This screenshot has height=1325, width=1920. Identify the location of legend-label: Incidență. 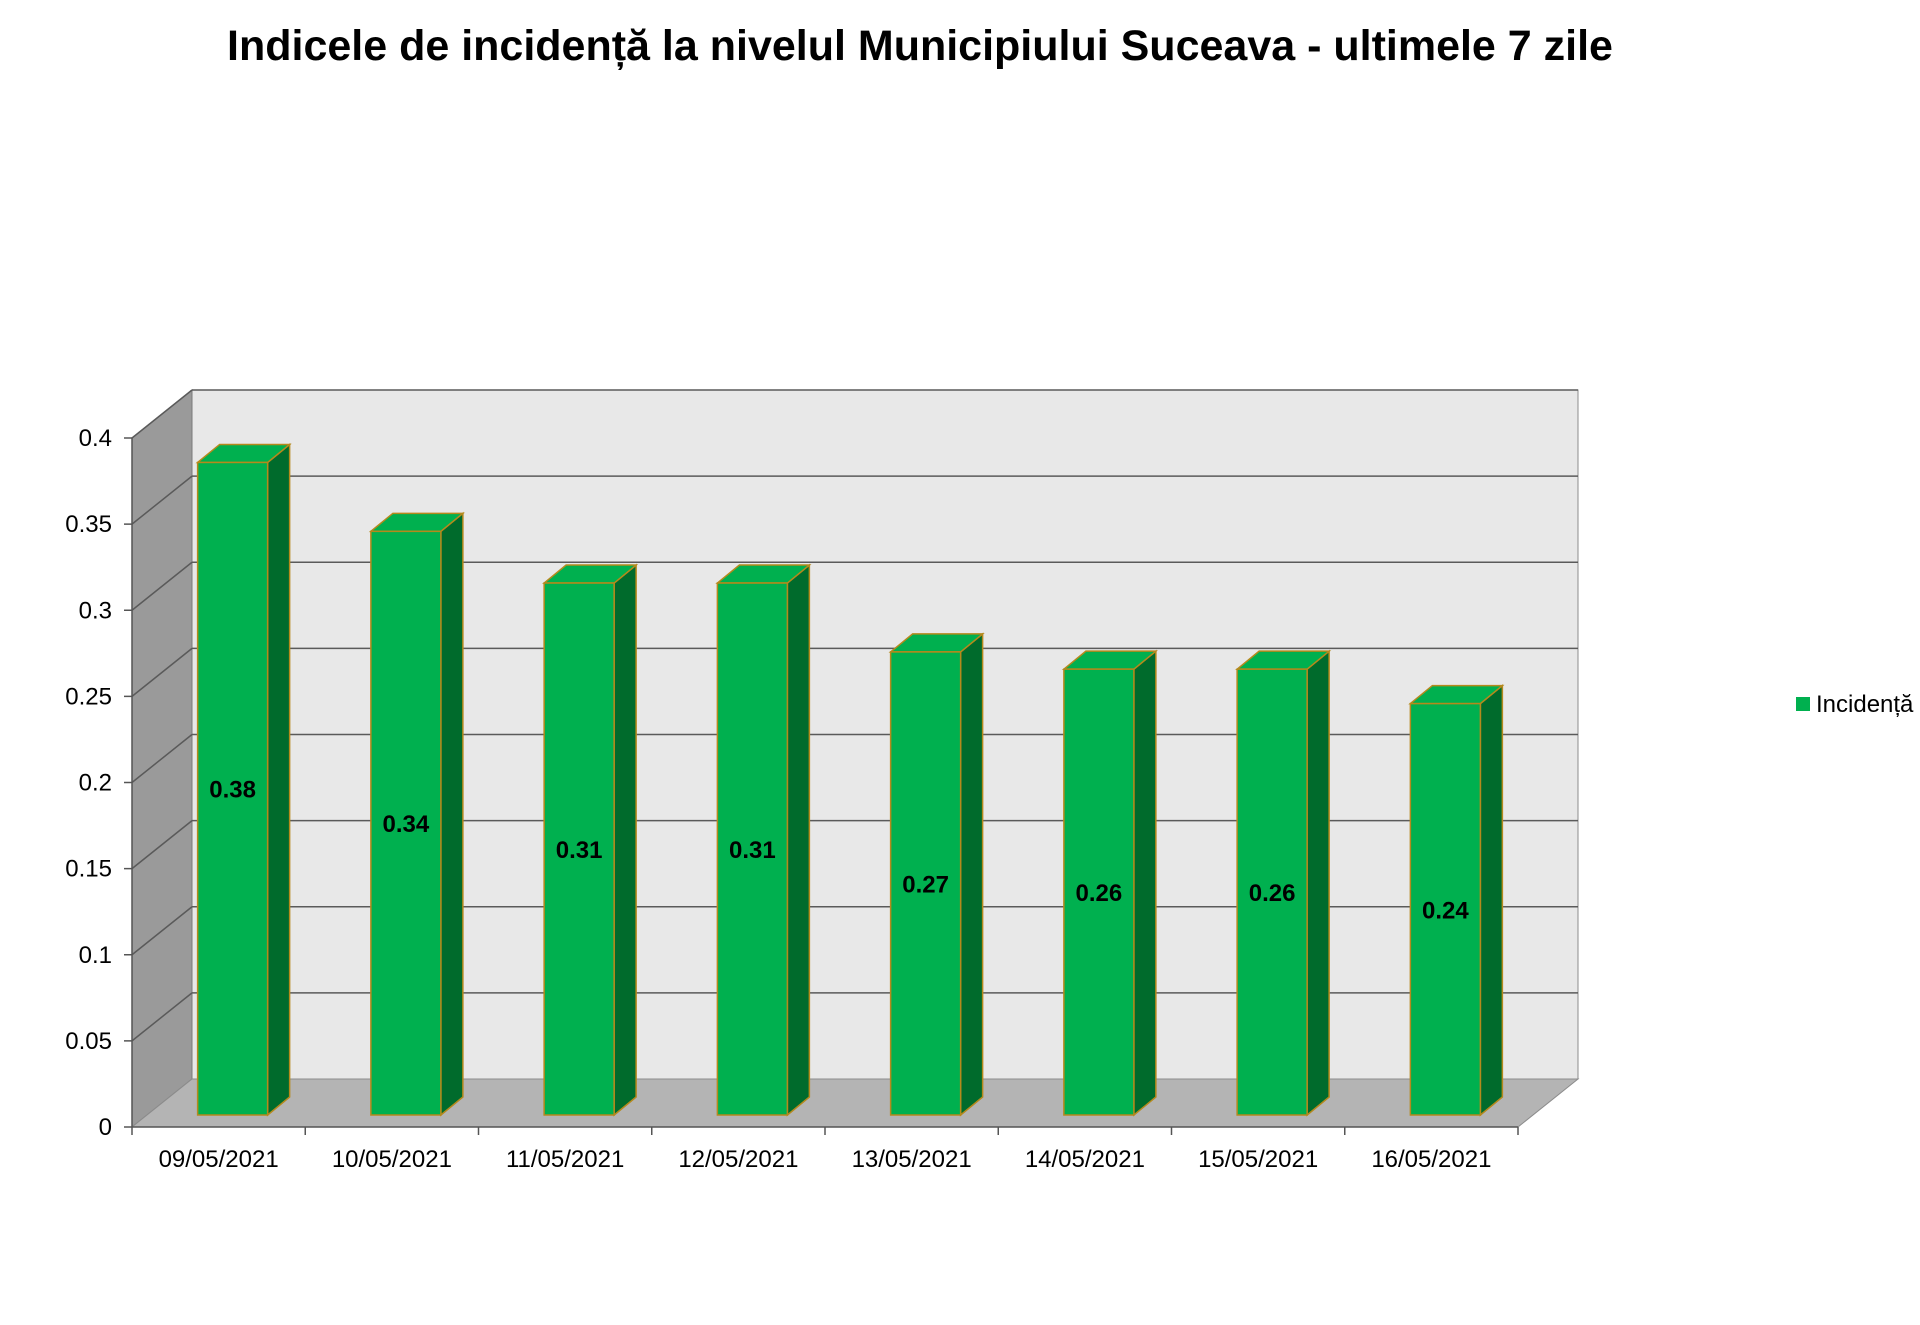
(1865, 704).